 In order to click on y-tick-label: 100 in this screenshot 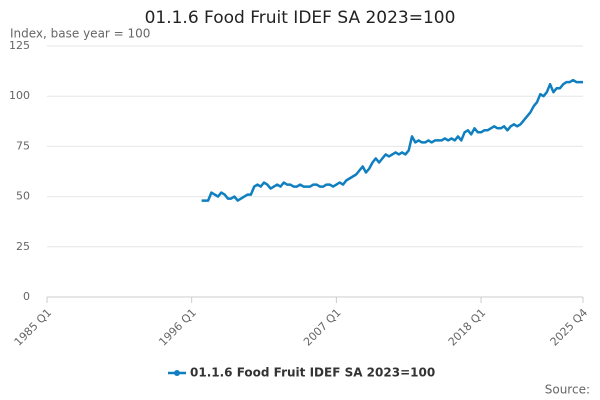, I will do `click(19, 95)`.